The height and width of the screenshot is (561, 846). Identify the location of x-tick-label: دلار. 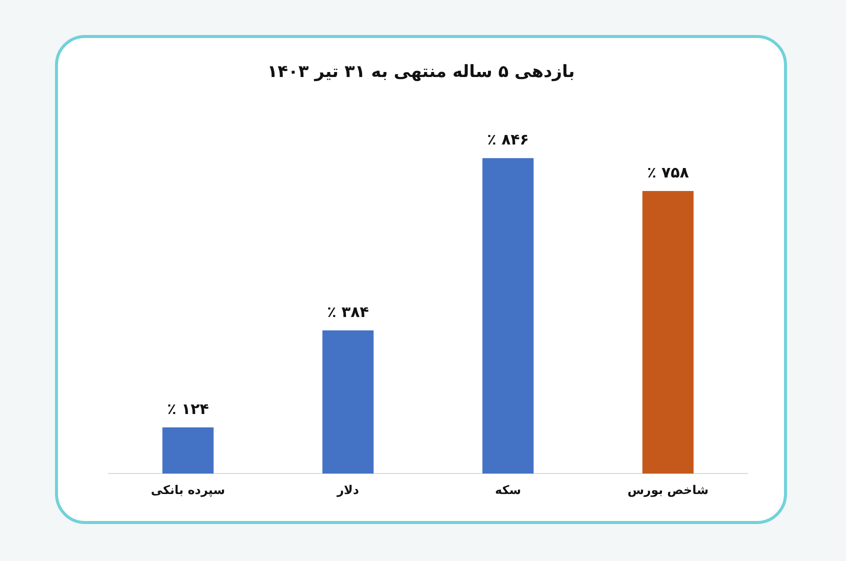
(348, 489).